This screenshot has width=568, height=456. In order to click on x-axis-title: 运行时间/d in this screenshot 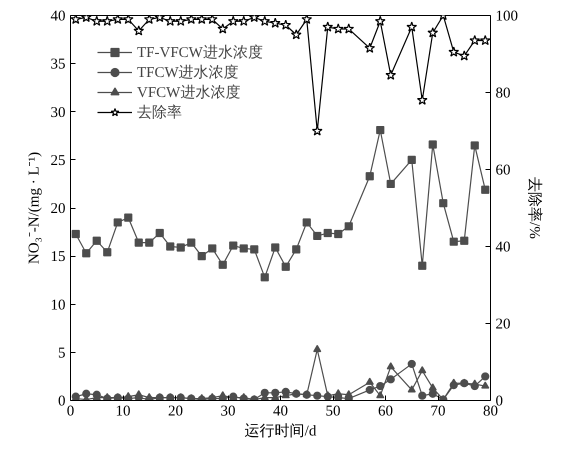, I will do `click(280, 431)`.